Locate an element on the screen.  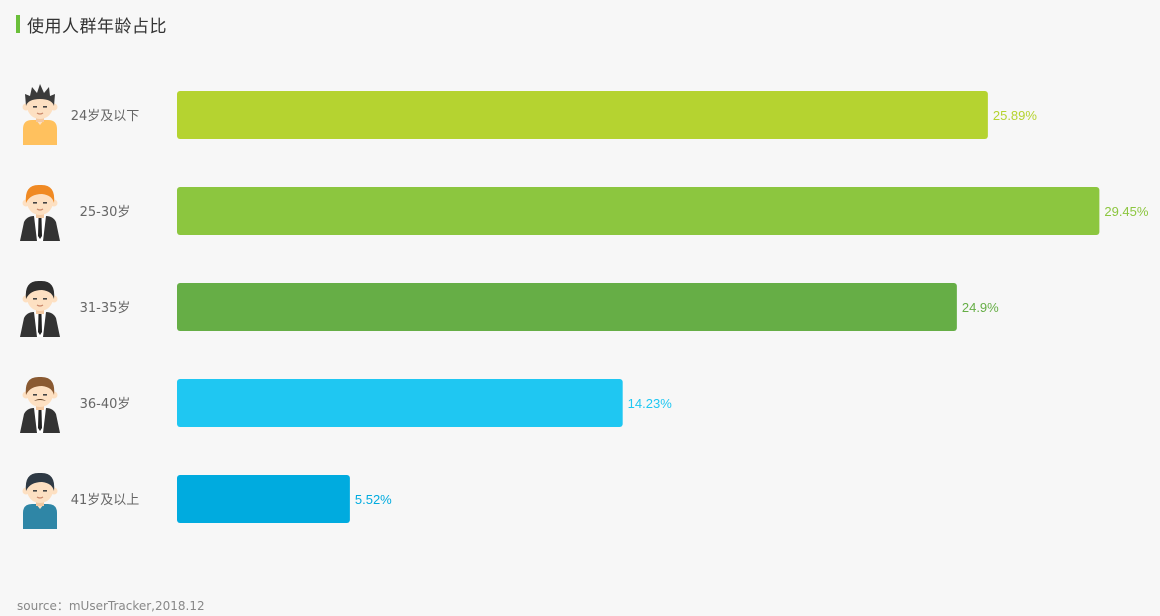
value-label: 24.9% is located at coordinates (980, 307).